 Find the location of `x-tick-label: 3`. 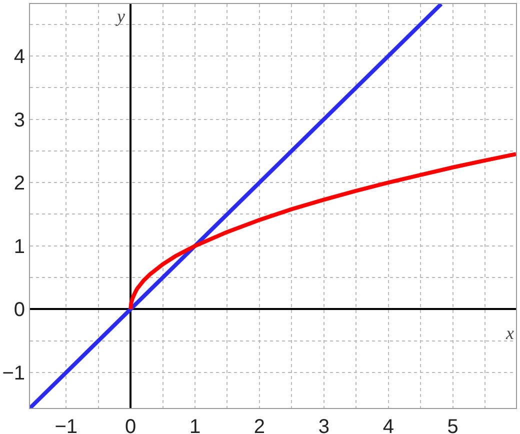

x-tick-label: 3 is located at coordinates (324, 425).